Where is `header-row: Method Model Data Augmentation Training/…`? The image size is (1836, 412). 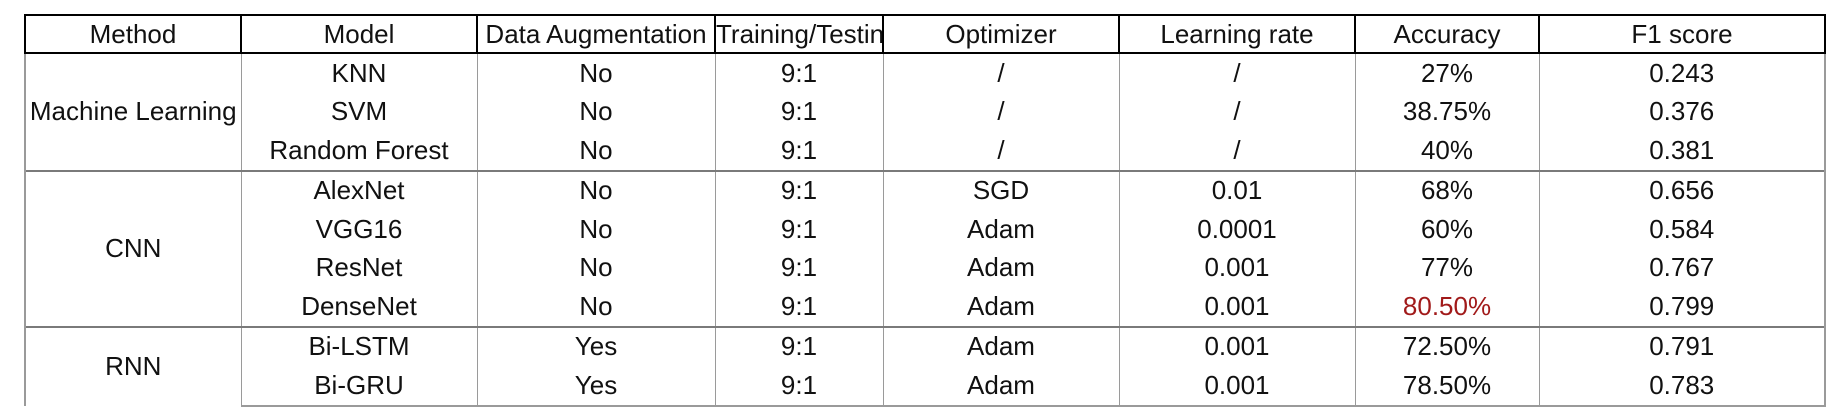 header-row: Method Model Data Augmentation Training/… is located at coordinates (925, 34).